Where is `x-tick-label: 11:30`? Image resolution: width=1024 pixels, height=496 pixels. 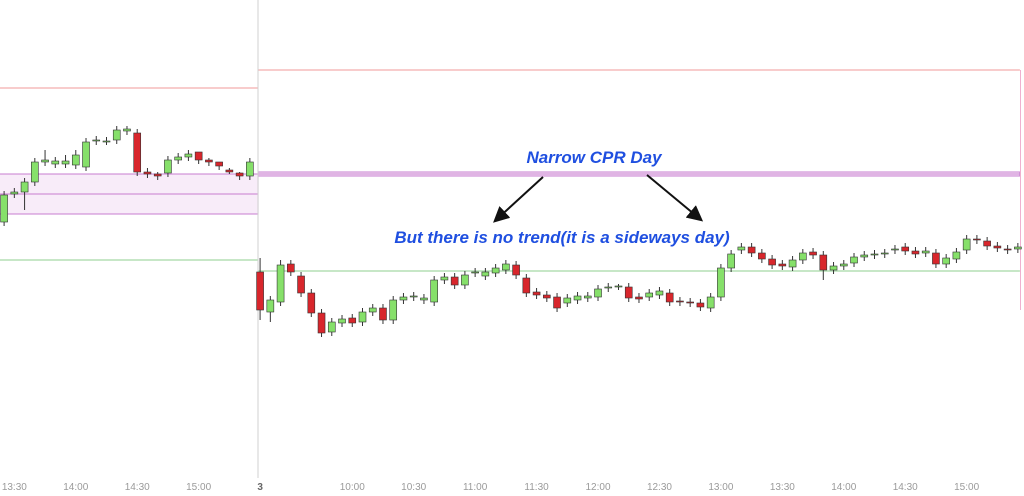
x-tick-label: 11:30 is located at coordinates (536, 487).